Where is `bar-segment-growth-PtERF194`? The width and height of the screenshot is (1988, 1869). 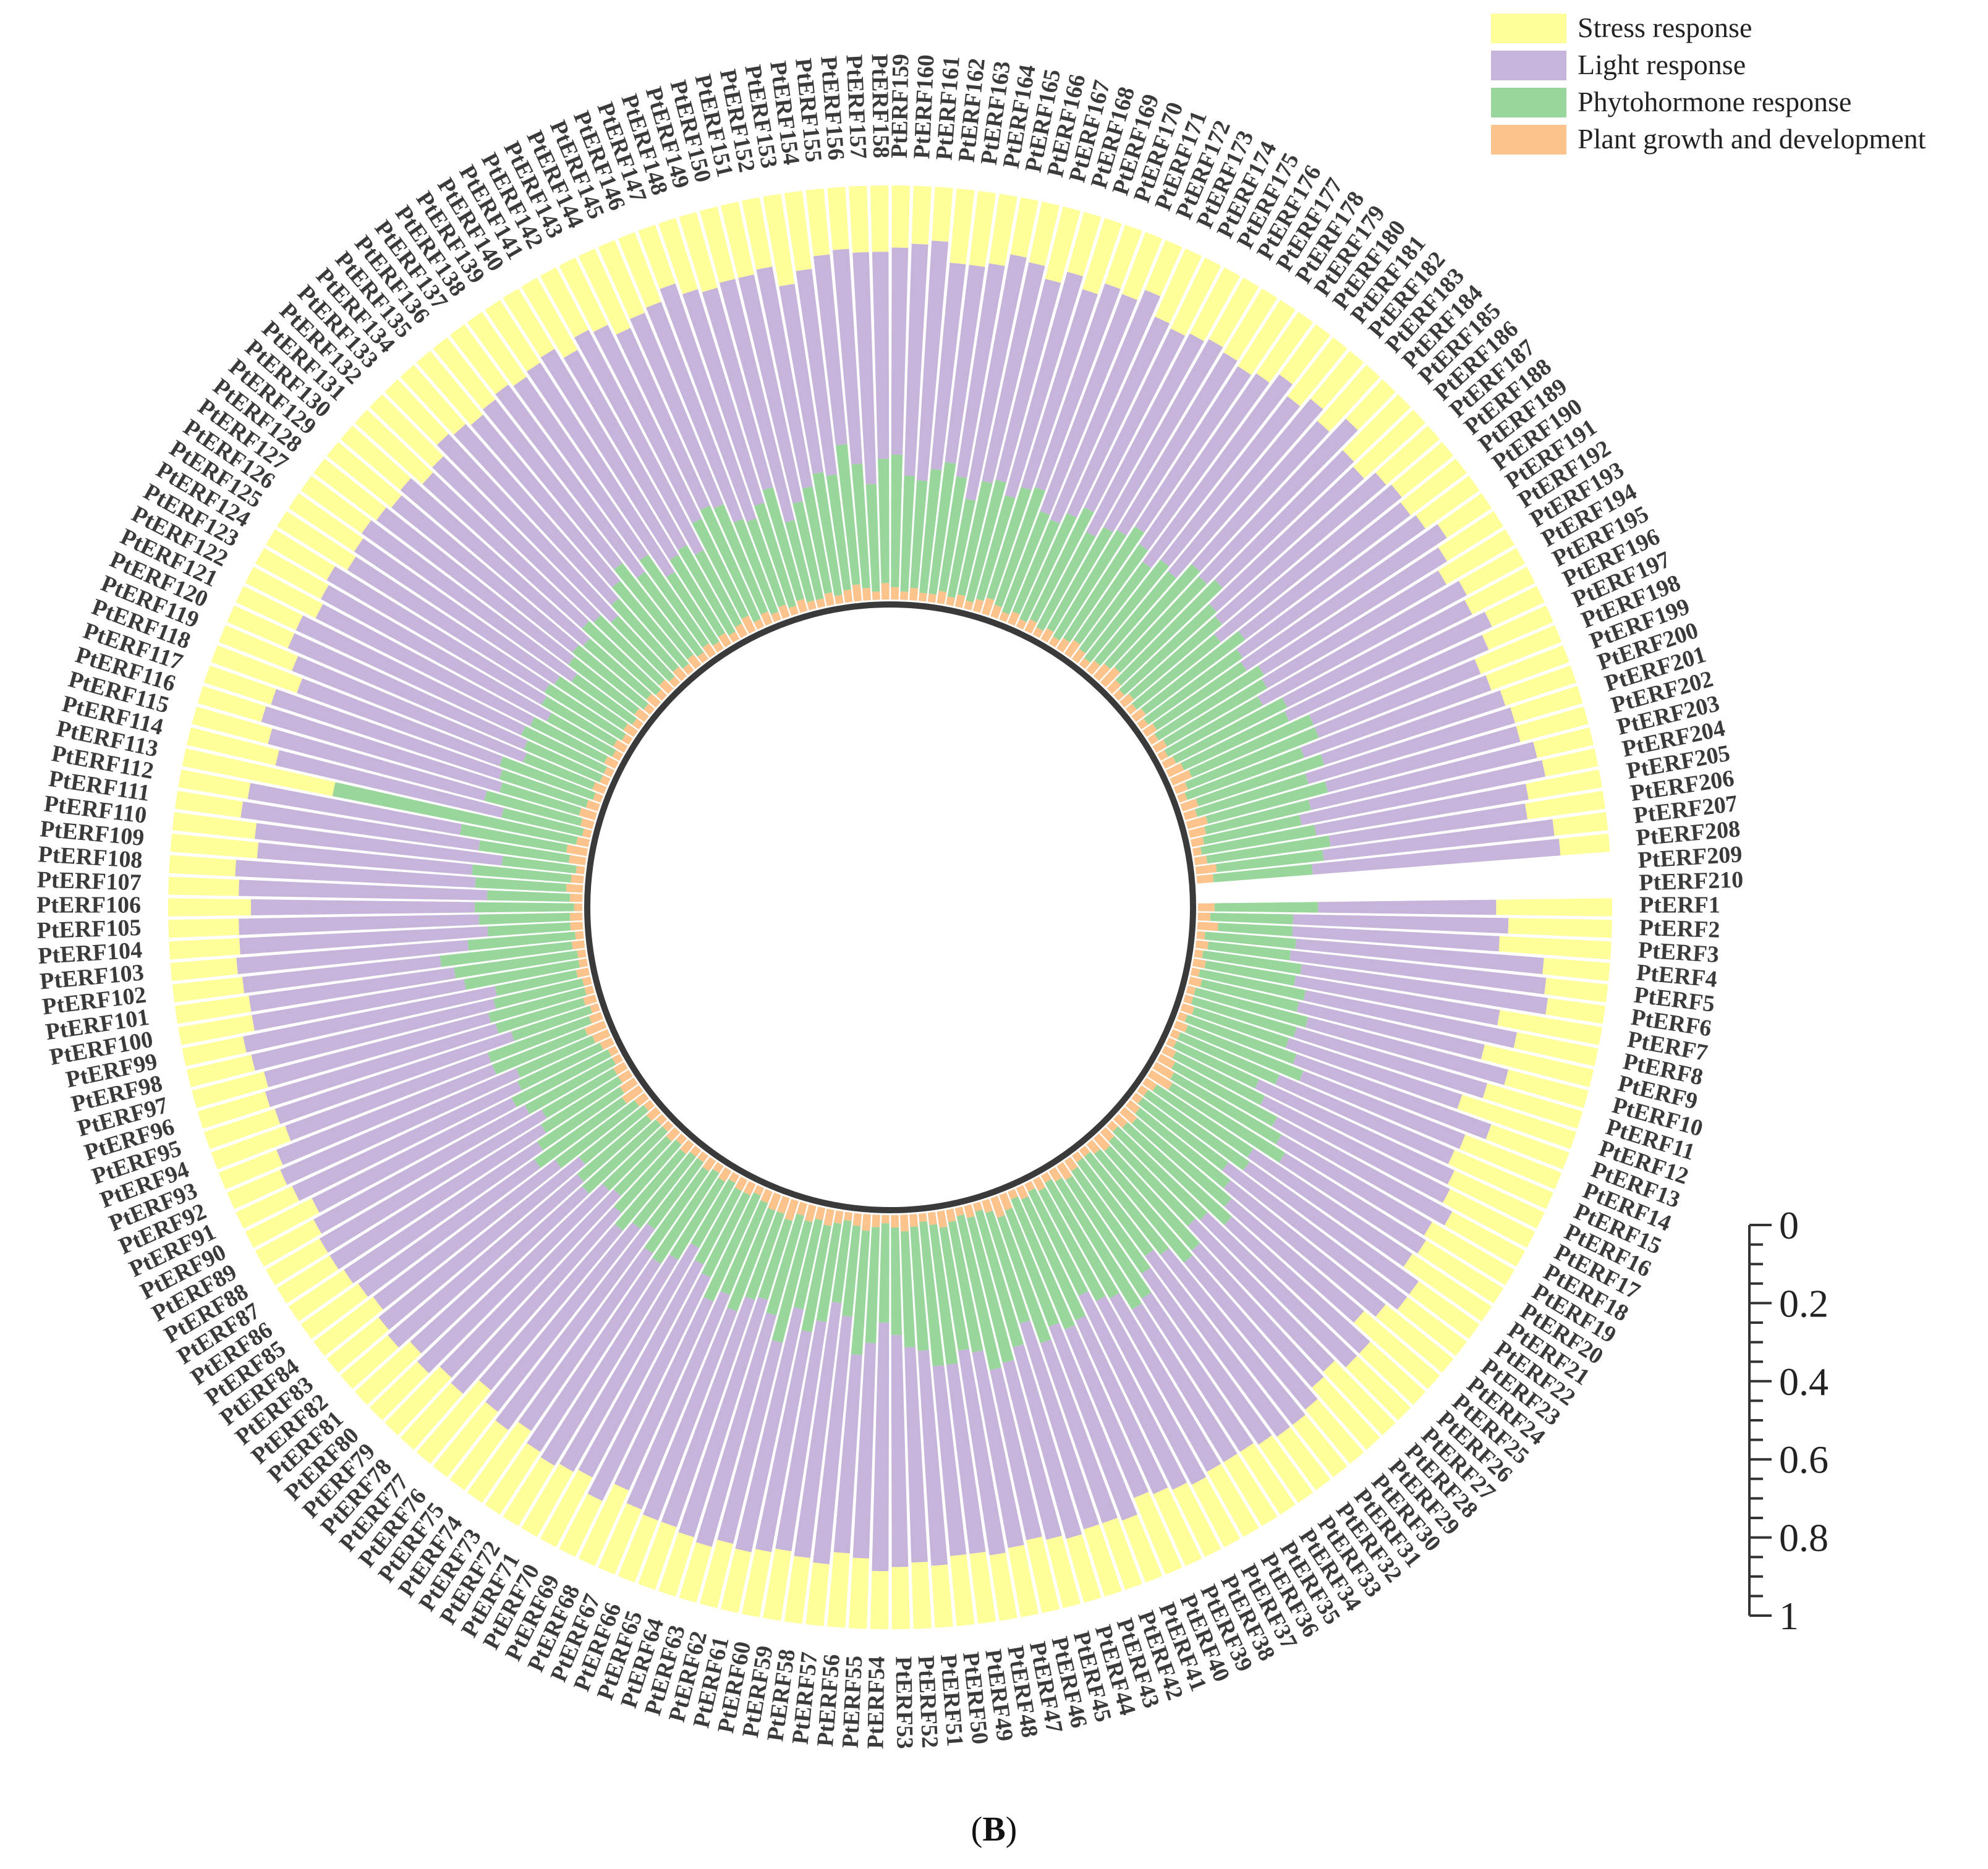
bar-segment-growth-PtERF194 is located at coordinates (1162, 755).